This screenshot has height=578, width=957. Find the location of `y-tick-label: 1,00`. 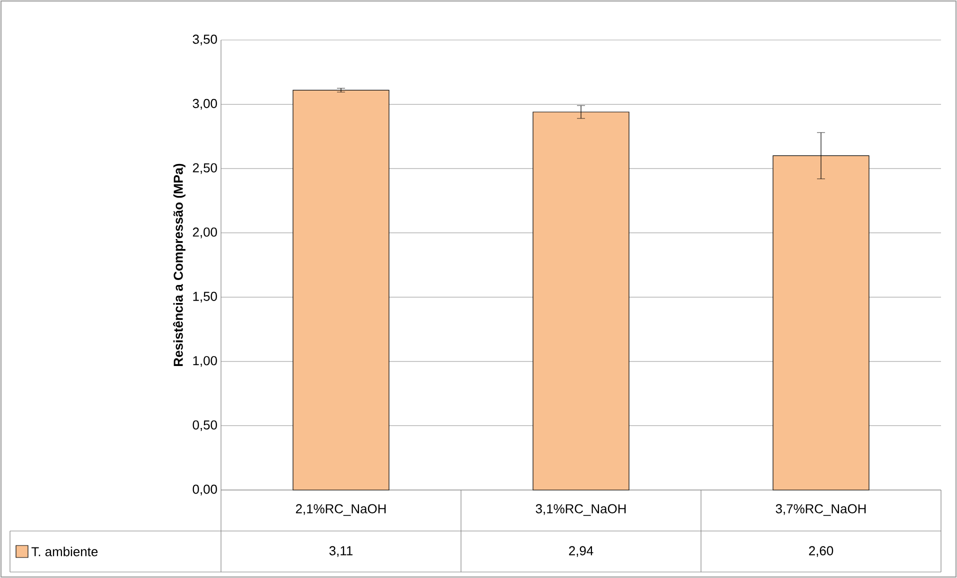

y-tick-label: 1,00 is located at coordinates (205, 361).